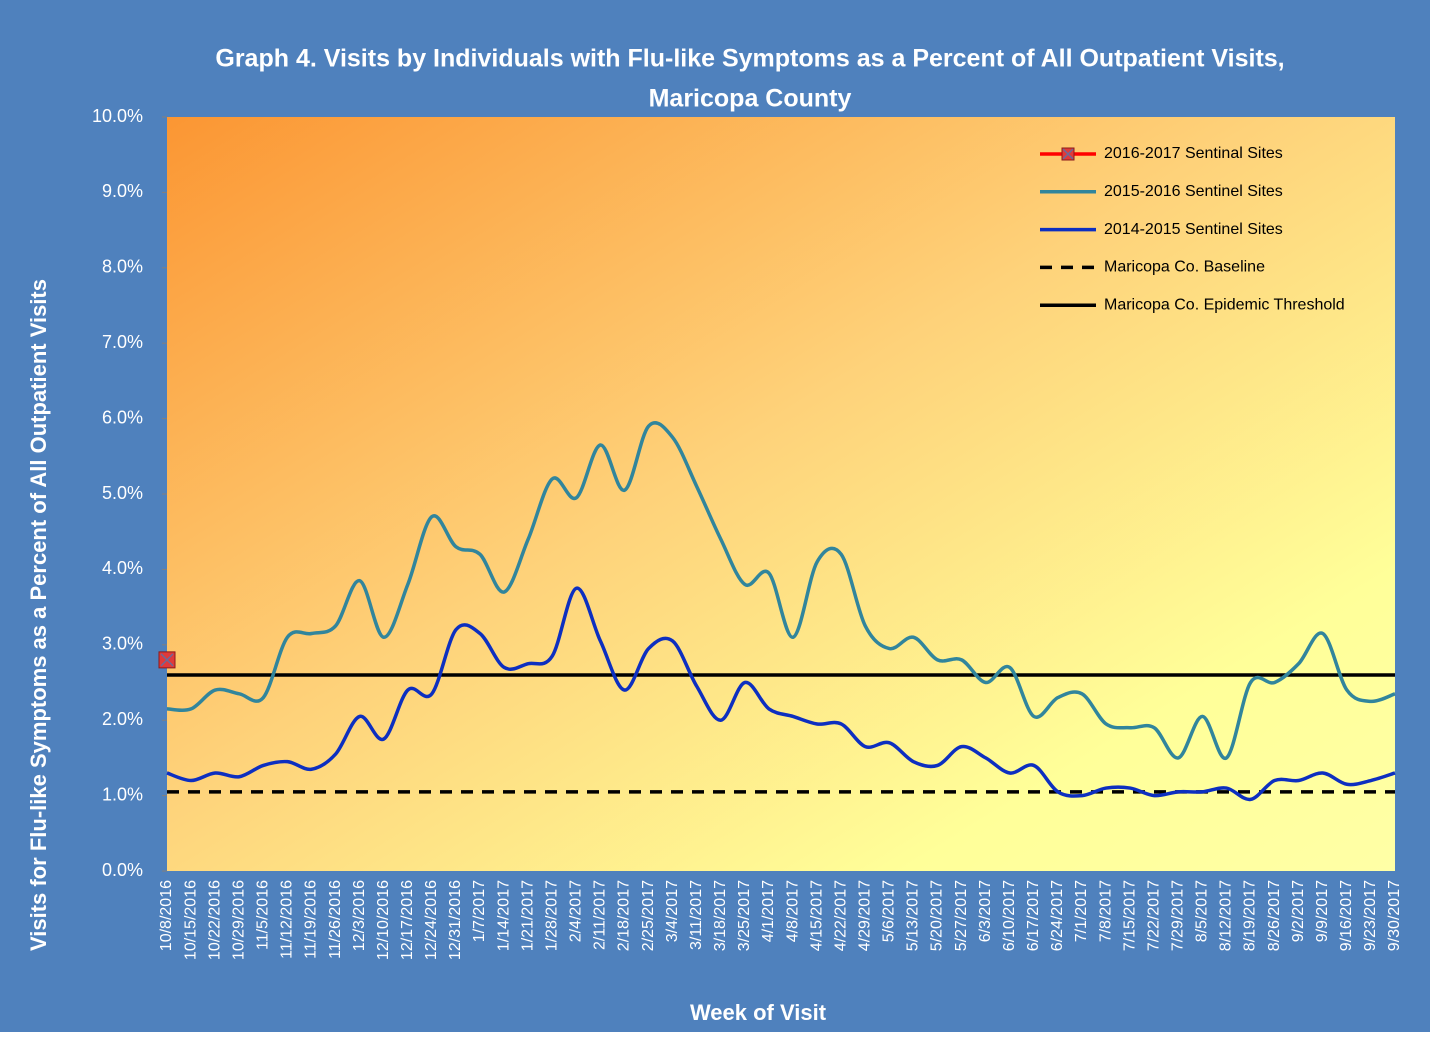  Describe the element at coordinates (768, 911) in the screenshot. I see `x-tick-label: 4/1/2017` at that location.